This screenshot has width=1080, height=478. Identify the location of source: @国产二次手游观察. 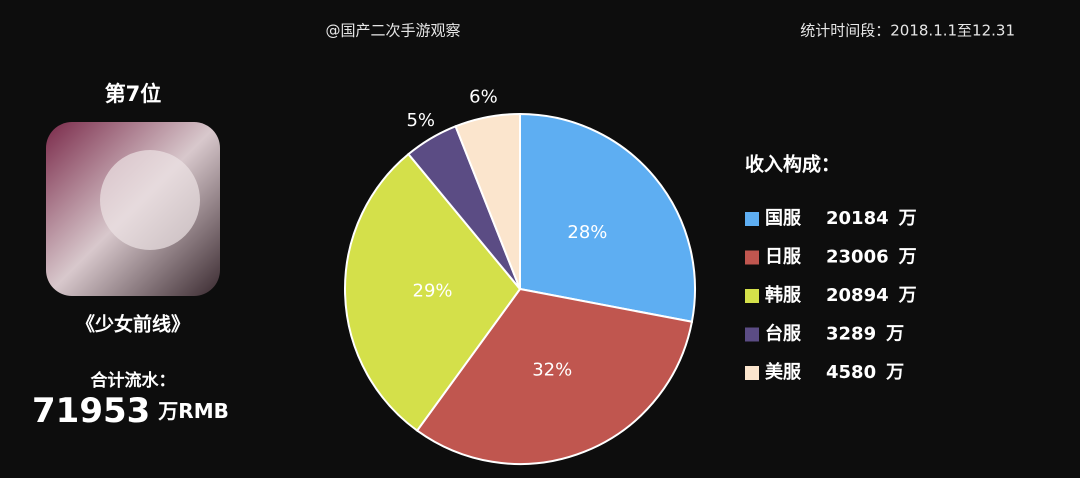
(392, 31).